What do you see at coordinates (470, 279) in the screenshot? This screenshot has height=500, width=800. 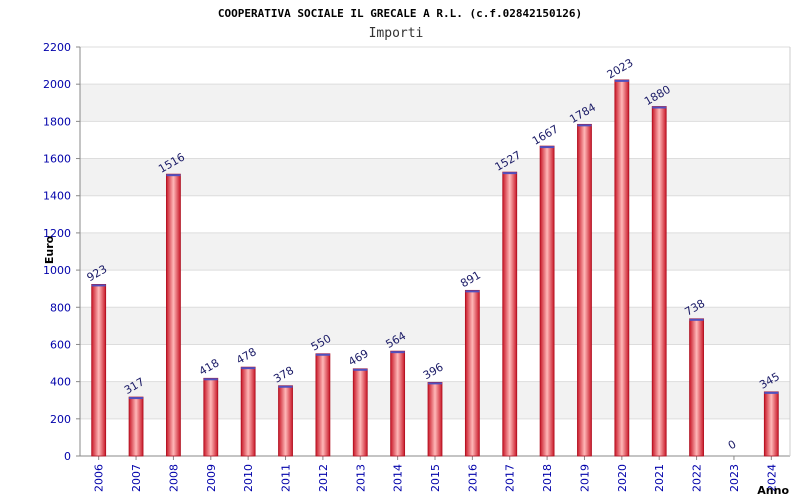 I see `data-label-2016: 891` at bounding box center [470, 279].